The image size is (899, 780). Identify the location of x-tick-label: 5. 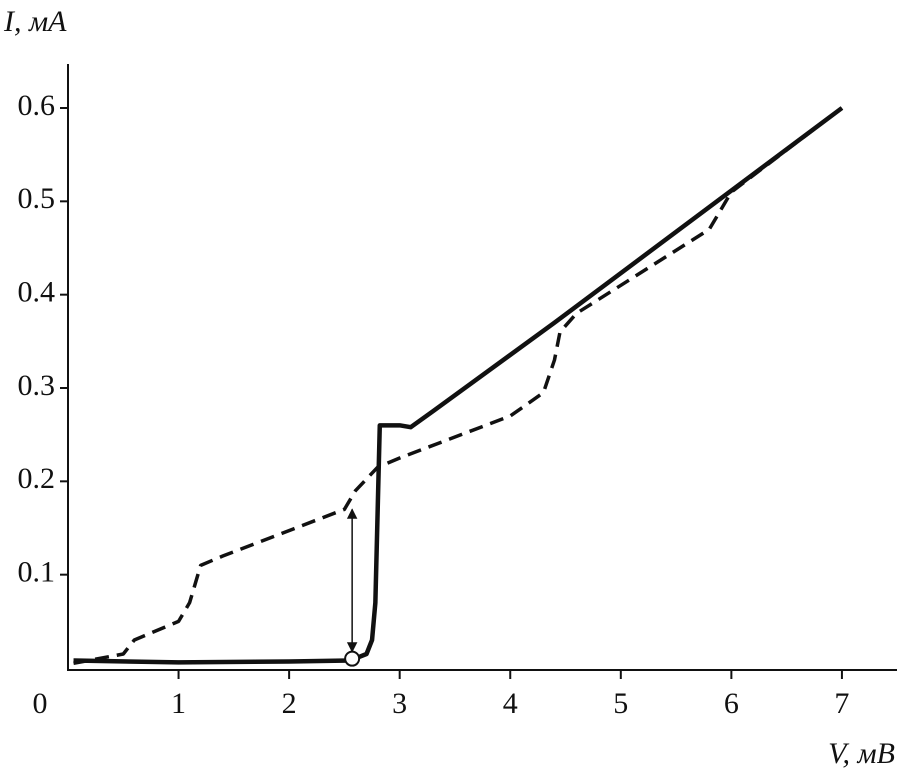
(620, 703).